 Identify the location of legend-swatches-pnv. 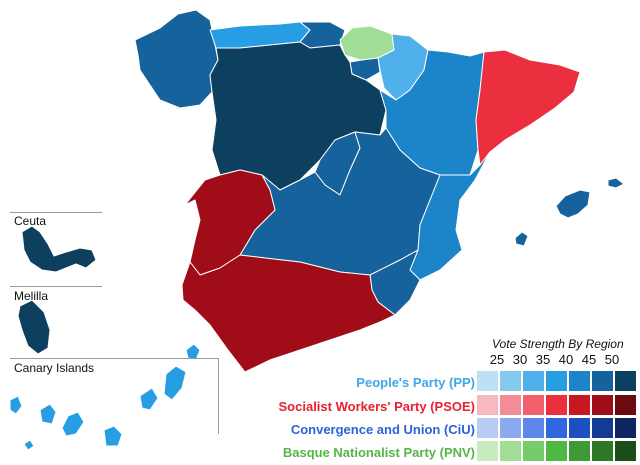
(556, 451).